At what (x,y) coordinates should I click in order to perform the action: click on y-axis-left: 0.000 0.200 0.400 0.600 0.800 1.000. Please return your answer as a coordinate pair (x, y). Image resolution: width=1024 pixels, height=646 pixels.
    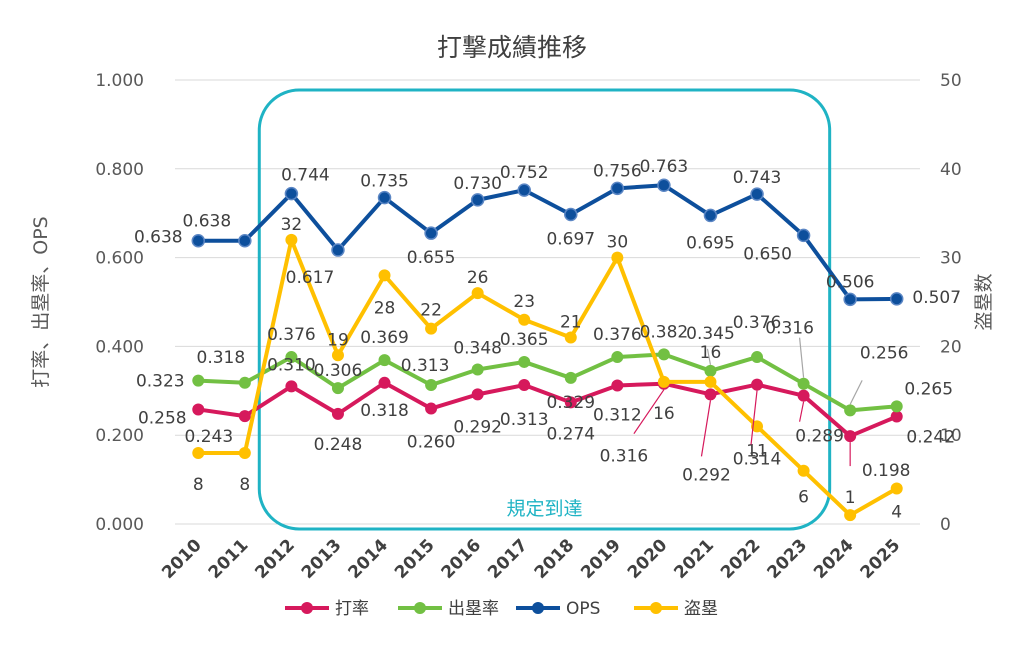
    Looking at the image, I should click on (119, 303).